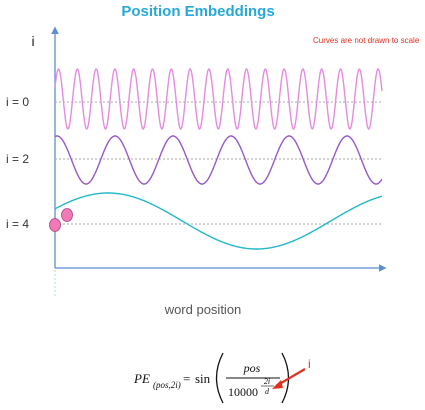 The image size is (425, 410). What do you see at coordinates (203, 309) in the screenshot?
I see `x-axis-label: word position` at bounding box center [203, 309].